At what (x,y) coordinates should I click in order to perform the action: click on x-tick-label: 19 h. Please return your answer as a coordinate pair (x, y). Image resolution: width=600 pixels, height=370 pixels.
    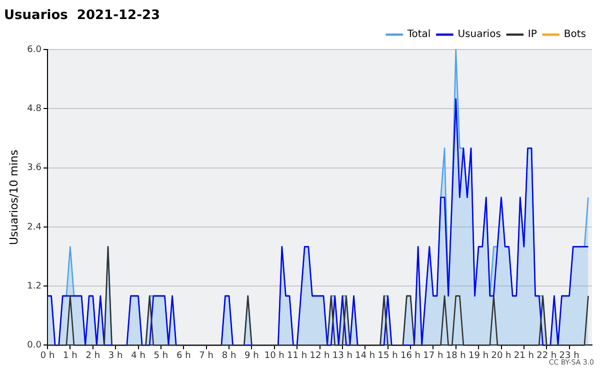
    Looking at the image, I should click on (478, 355).